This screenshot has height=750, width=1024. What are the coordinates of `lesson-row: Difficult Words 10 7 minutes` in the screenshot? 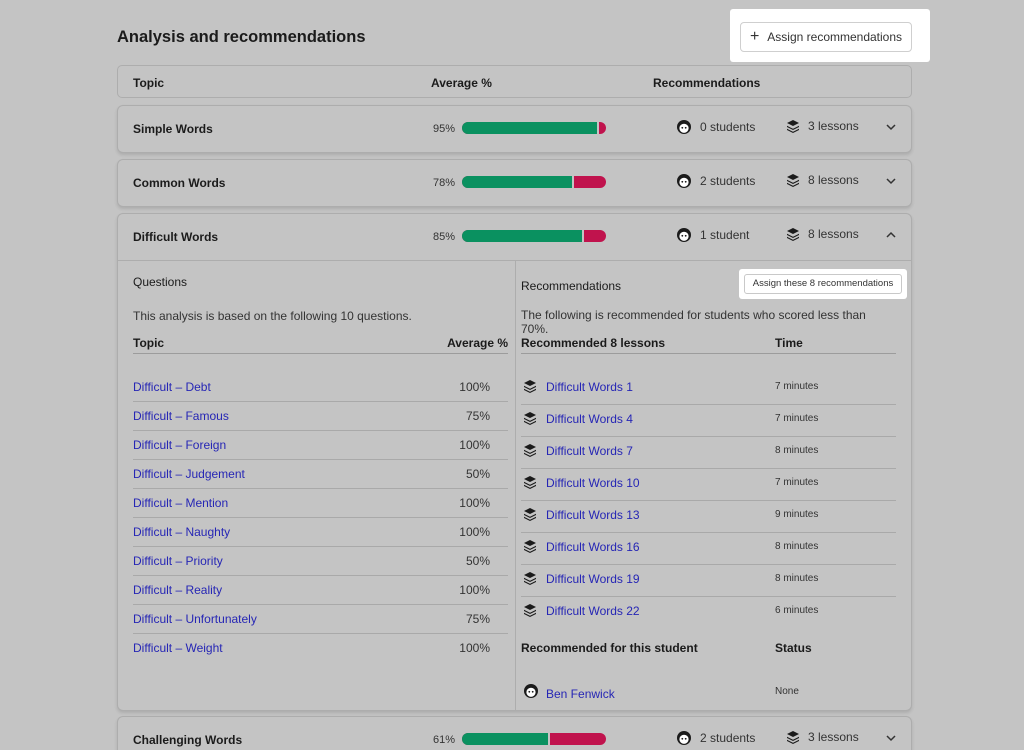 It's located at (708, 485).